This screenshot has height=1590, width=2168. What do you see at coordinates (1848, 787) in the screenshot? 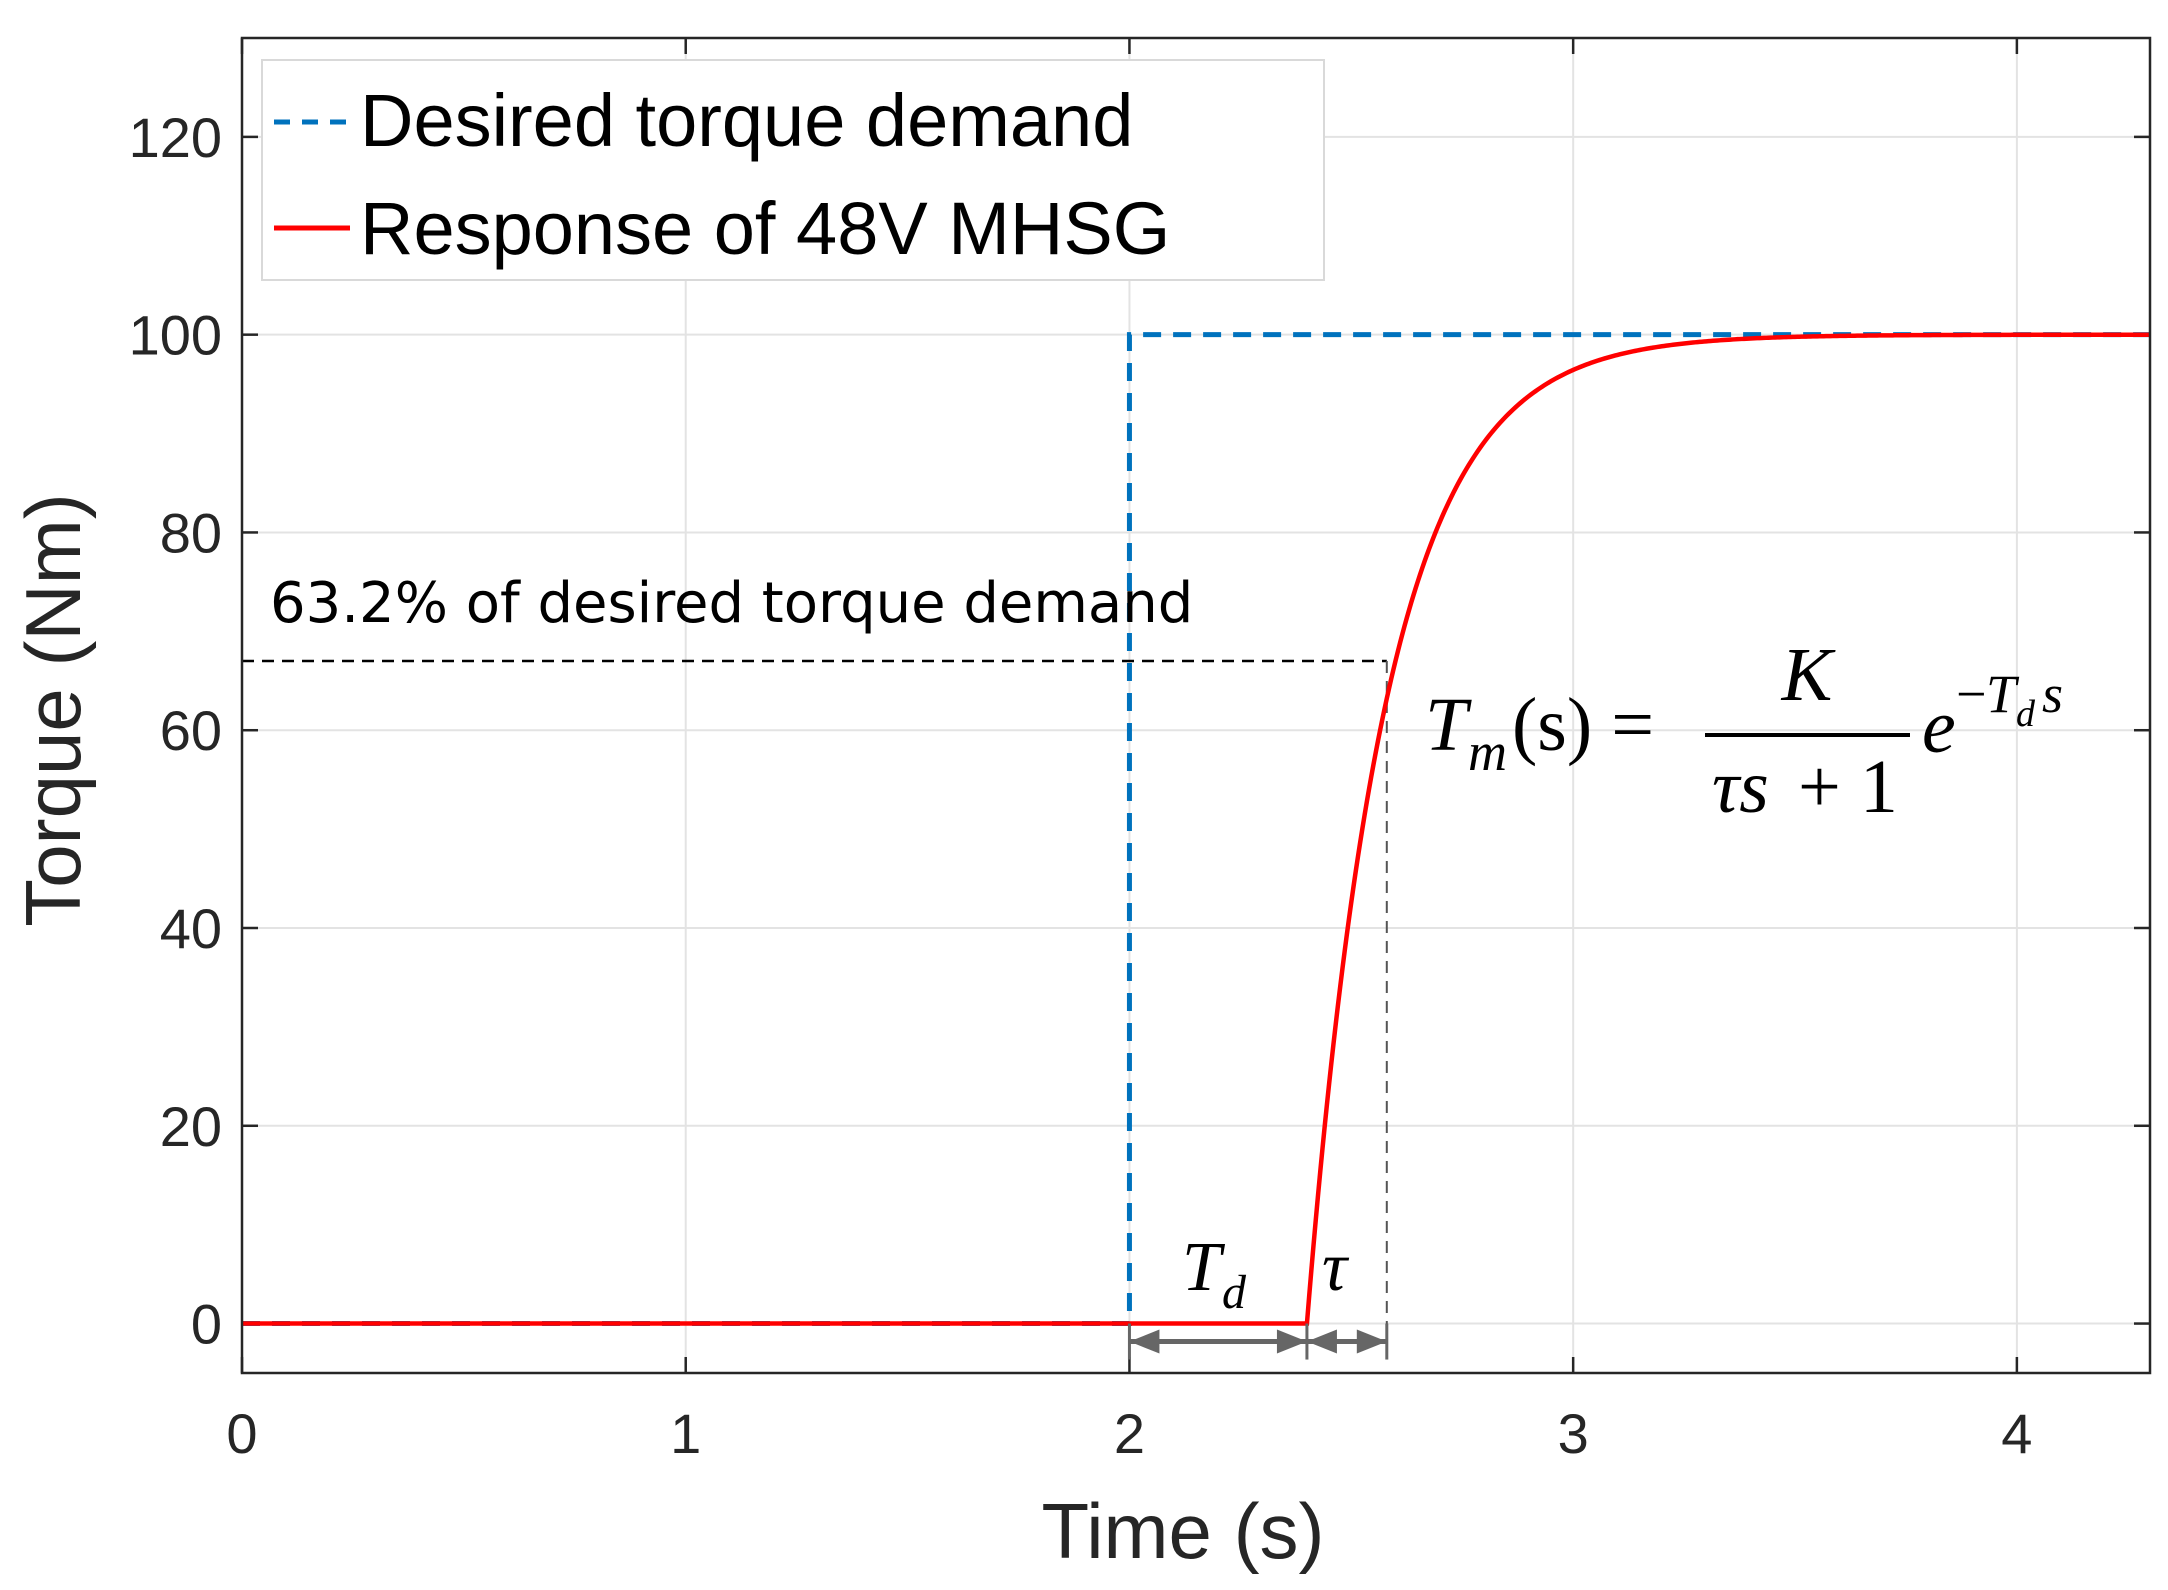
I see `formula-denominator-plus-one: + 1` at bounding box center [1848, 787].